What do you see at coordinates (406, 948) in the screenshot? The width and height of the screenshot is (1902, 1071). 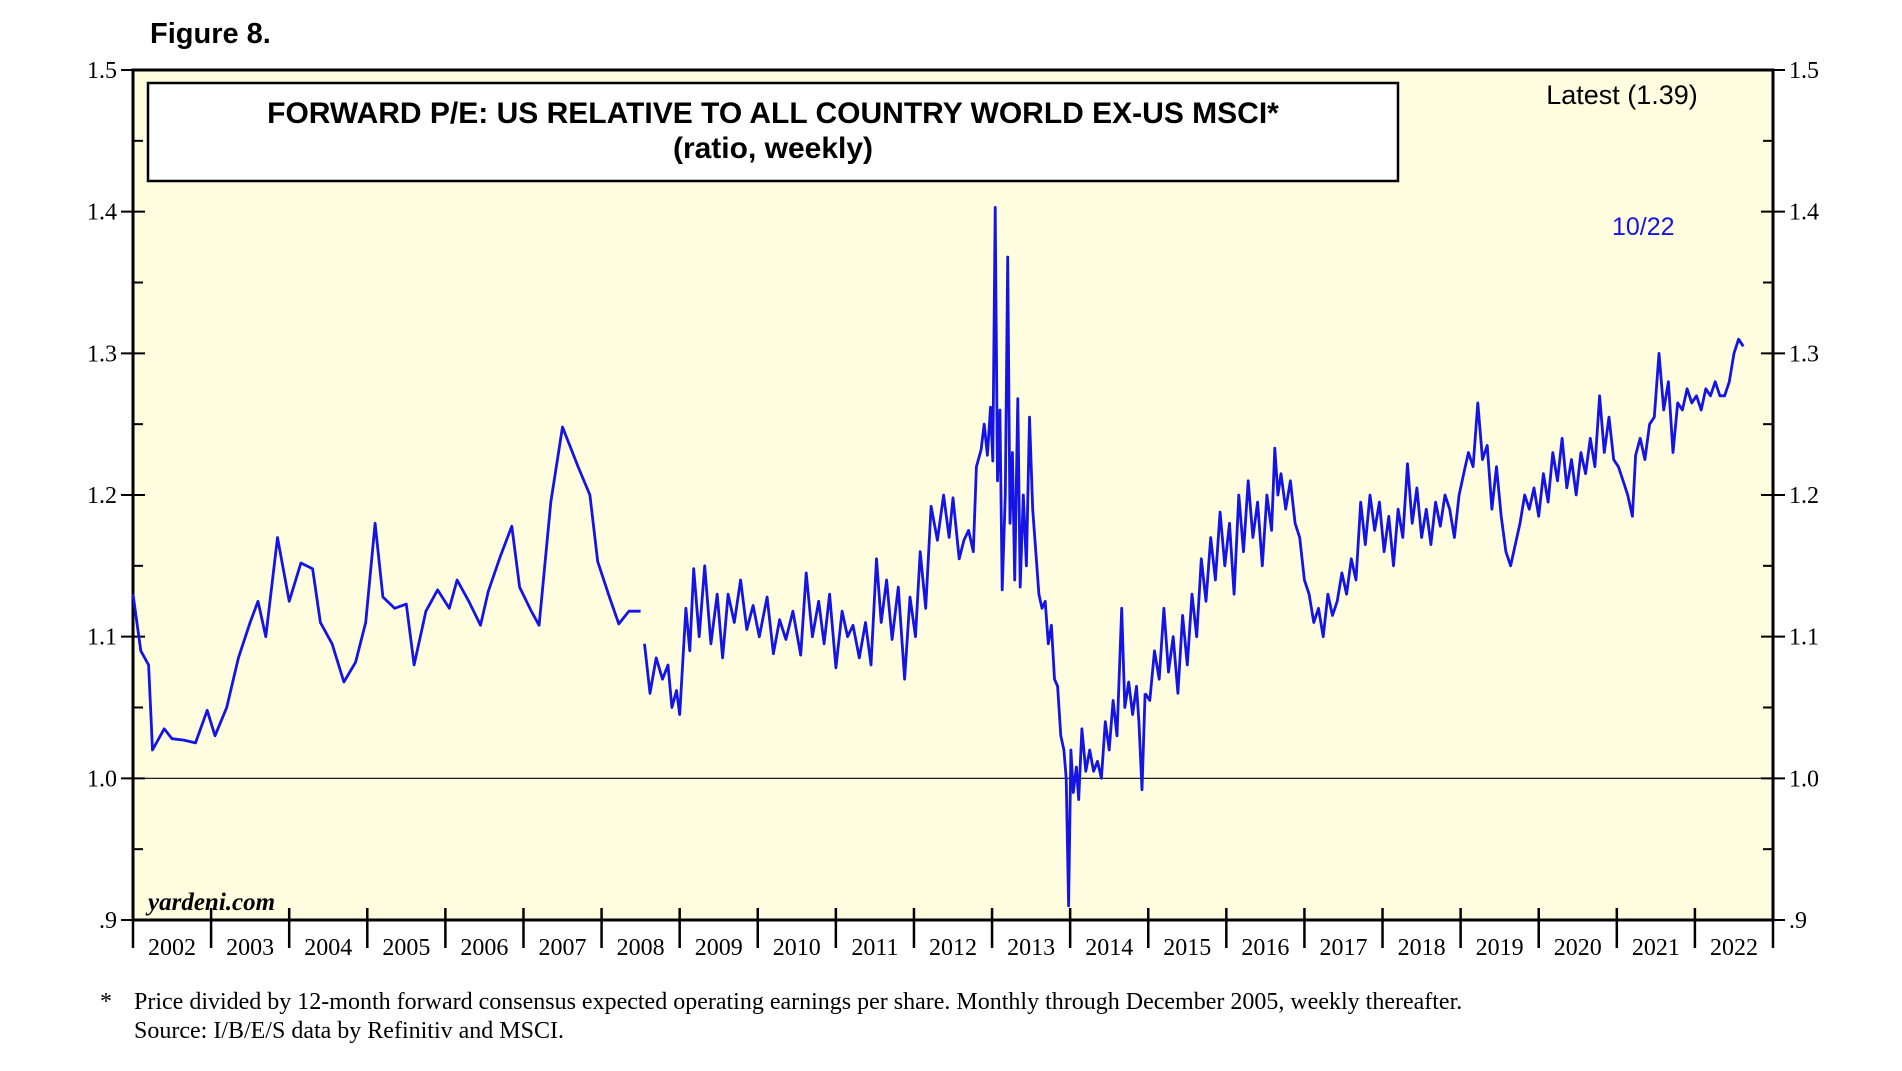 I see `x-tick-label: 2005` at bounding box center [406, 948].